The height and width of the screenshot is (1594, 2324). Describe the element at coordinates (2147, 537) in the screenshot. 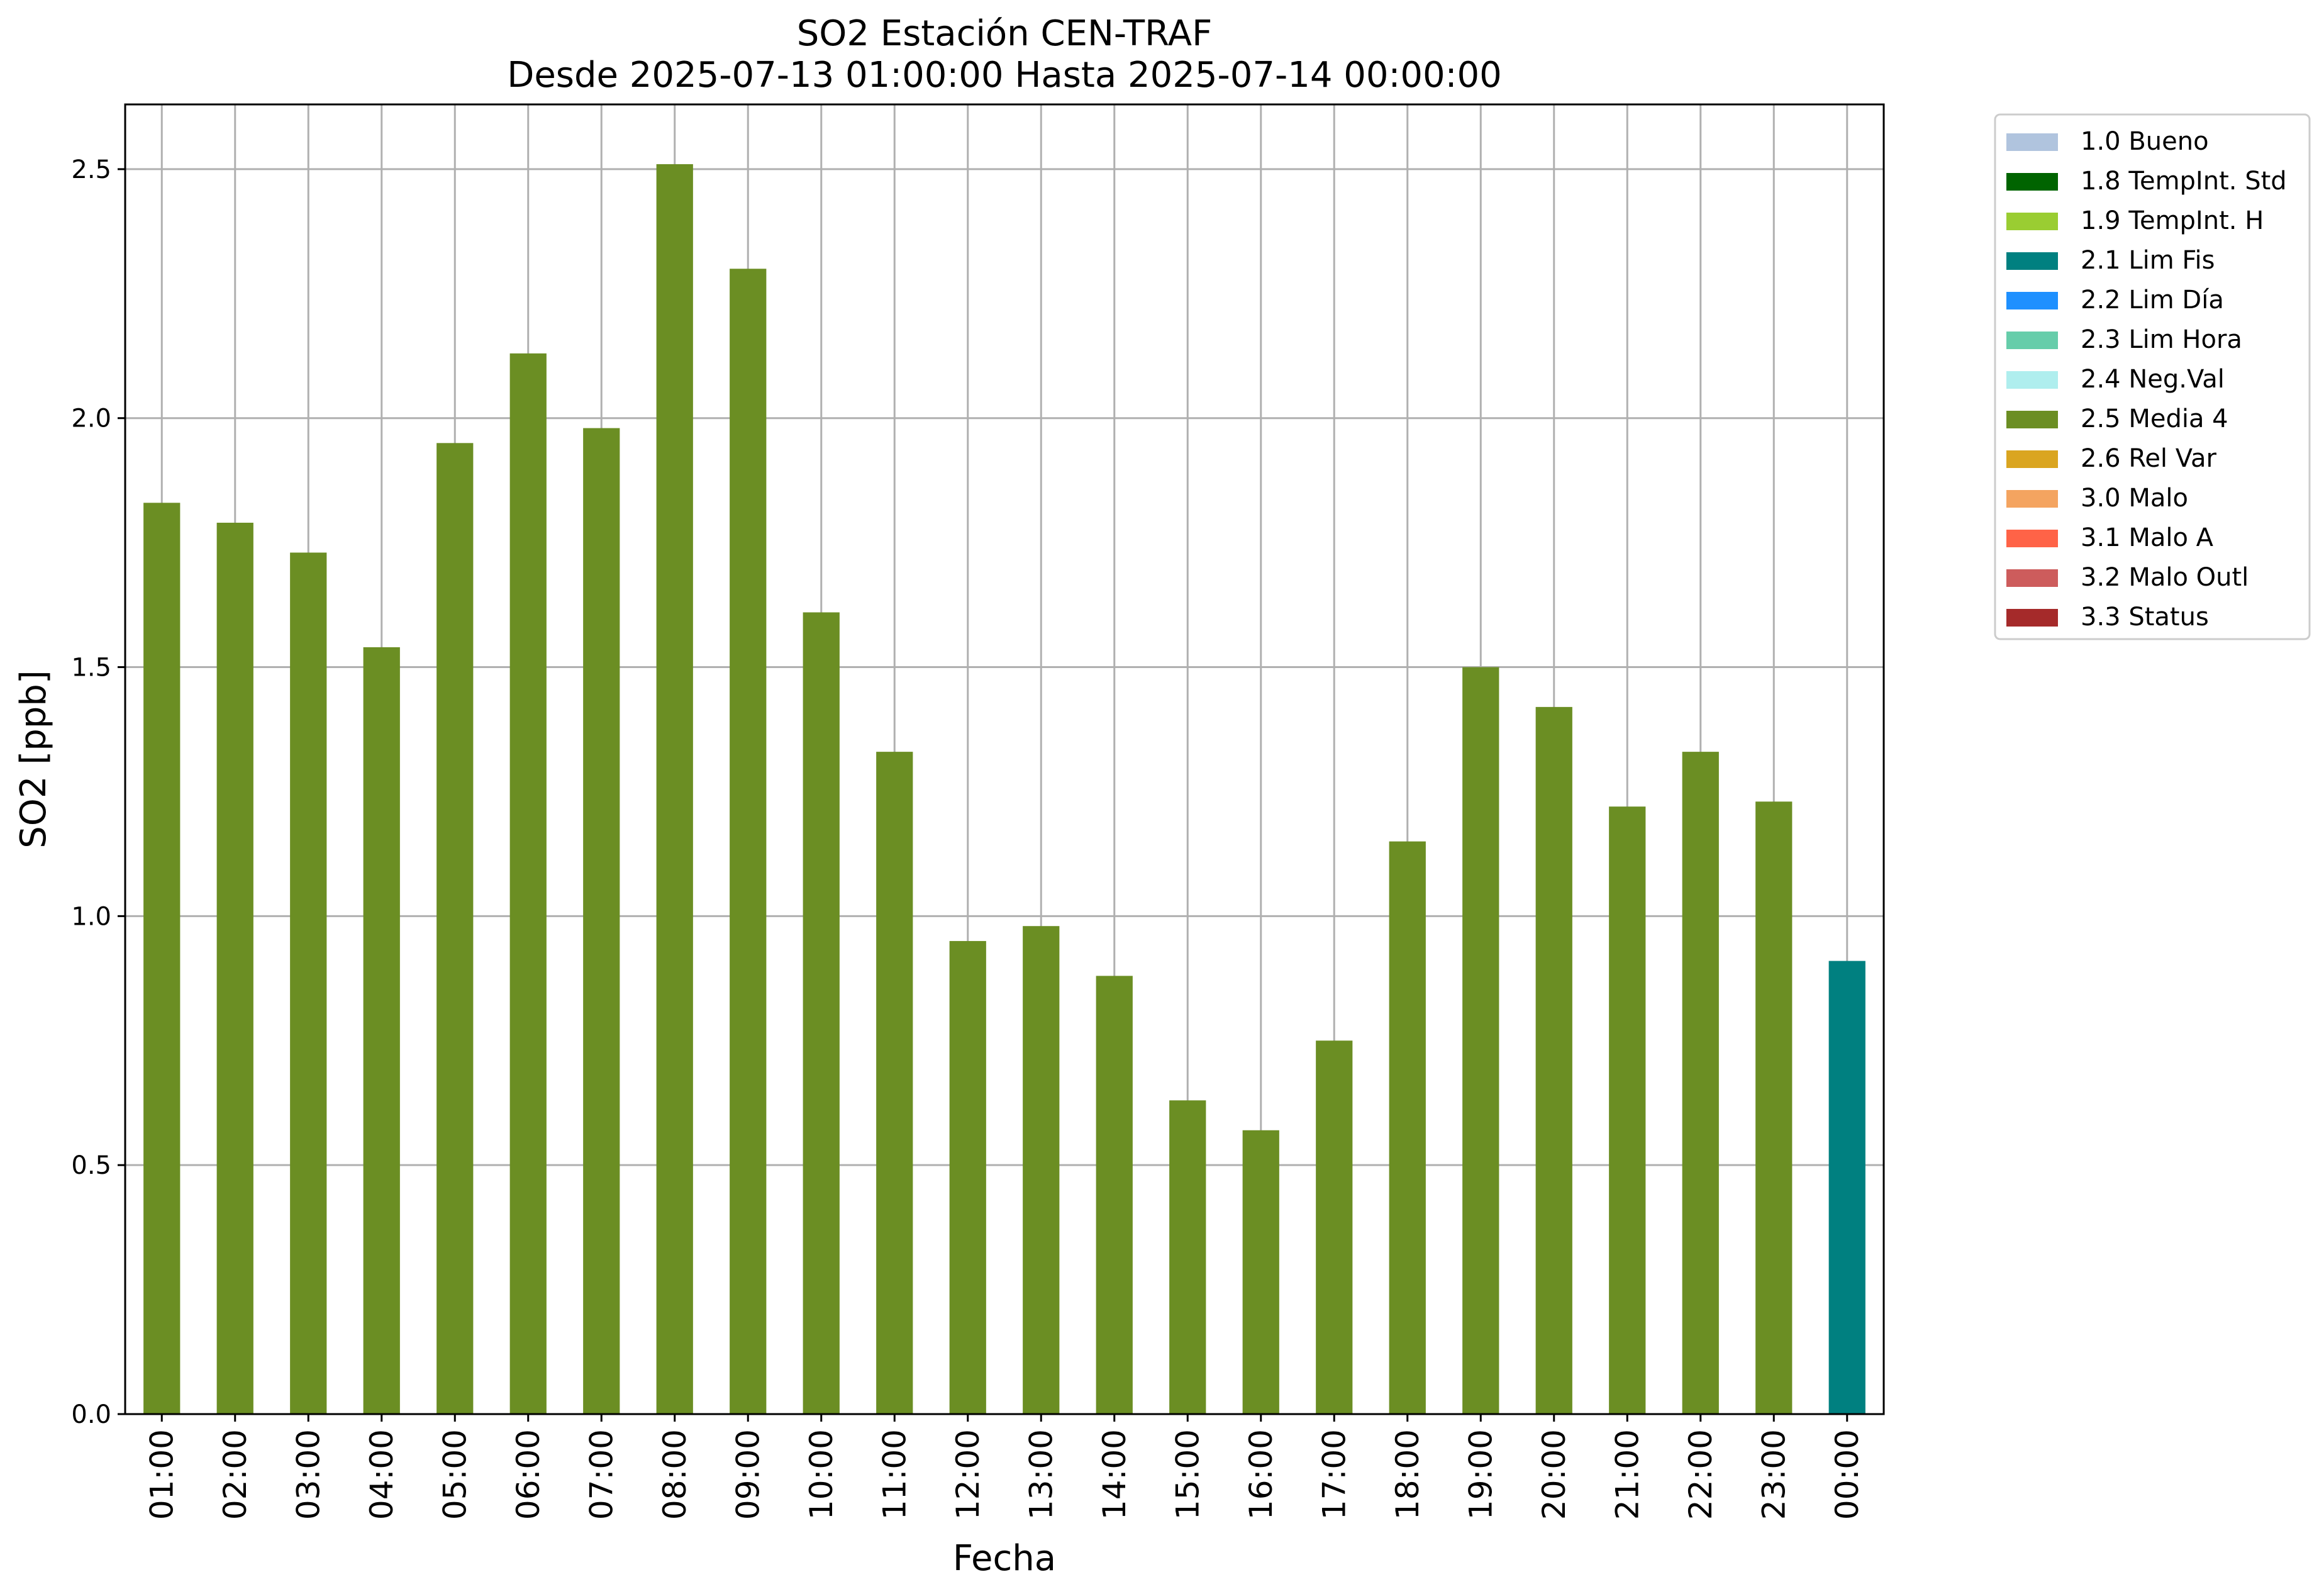

I see `legend-label: 3.1 Malo A` at that location.